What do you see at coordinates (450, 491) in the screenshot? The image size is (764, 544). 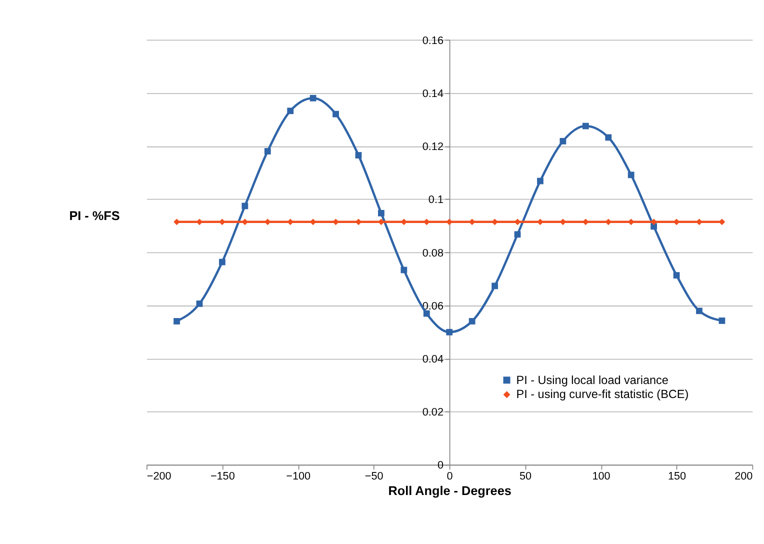 I see `x-axis-title: Roll Angle - Degrees` at bounding box center [450, 491].